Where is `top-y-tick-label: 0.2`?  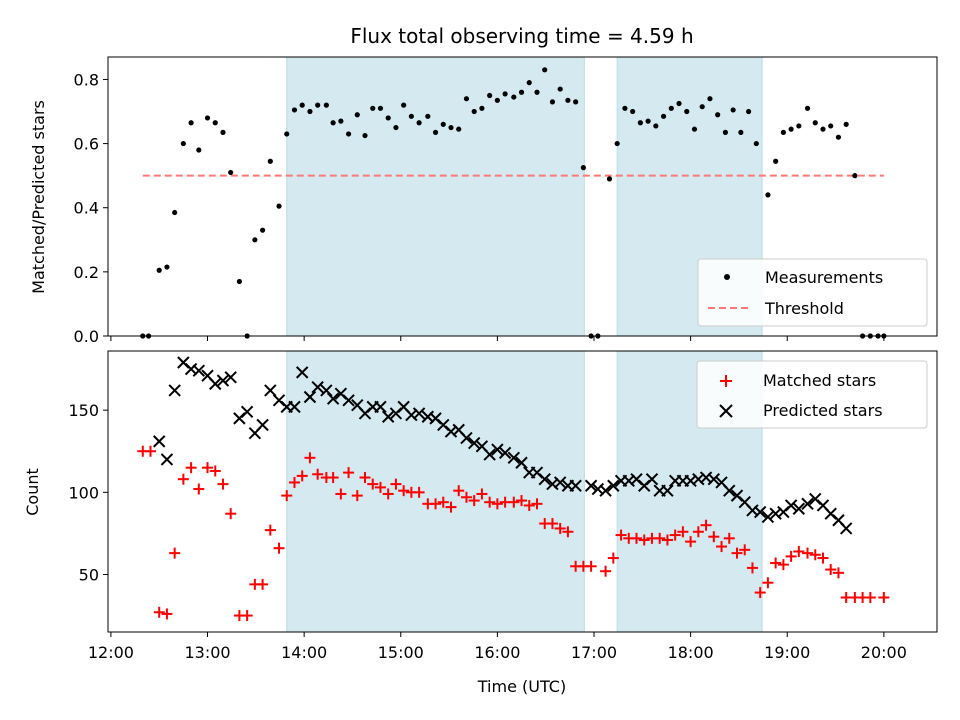 top-y-tick-label: 0.2 is located at coordinates (86, 272).